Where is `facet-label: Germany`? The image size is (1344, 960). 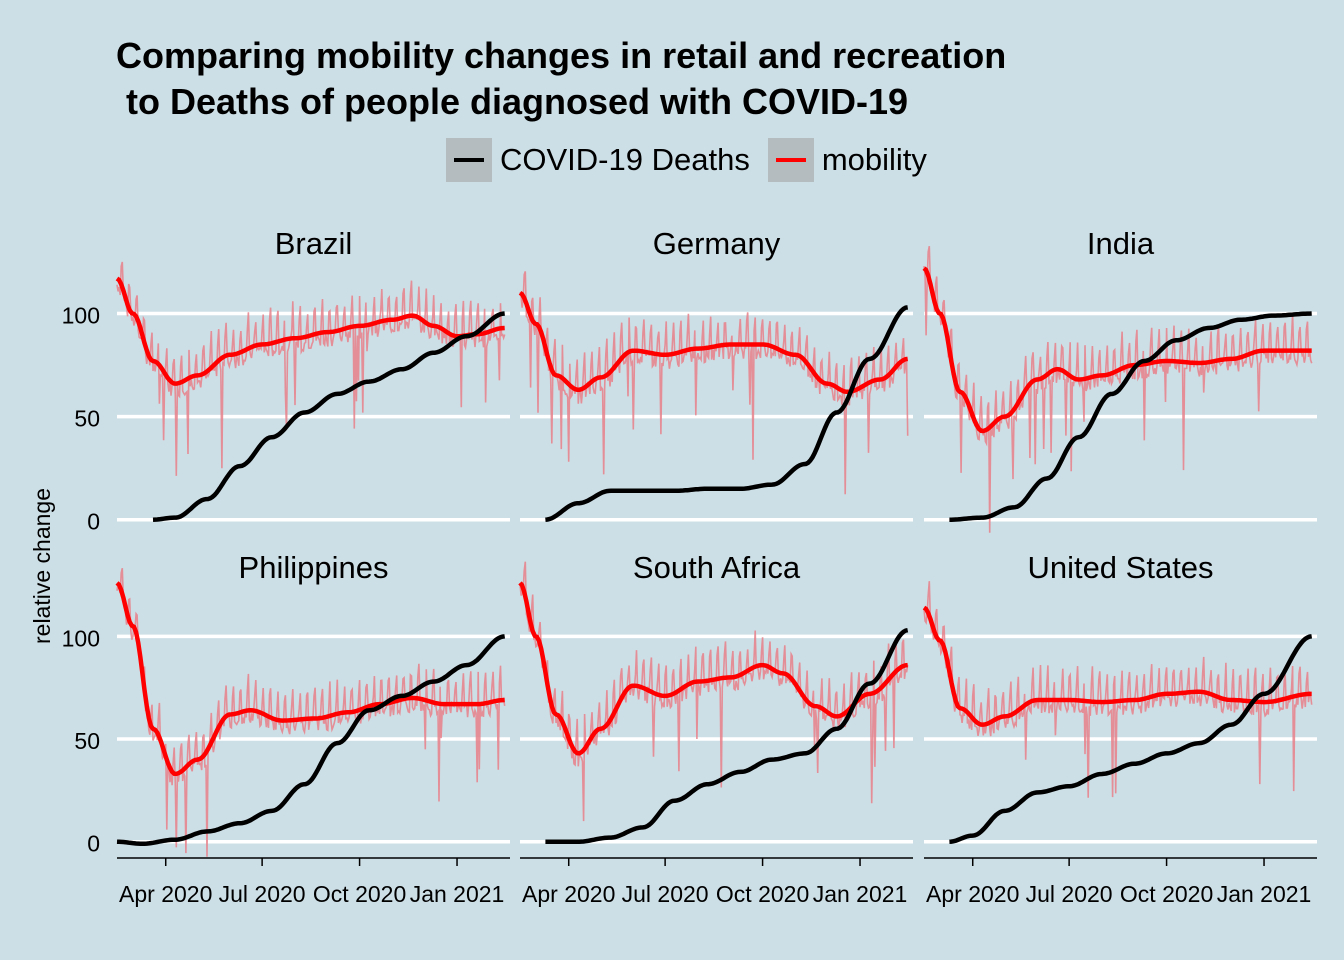 facet-label: Germany is located at coordinates (717, 243).